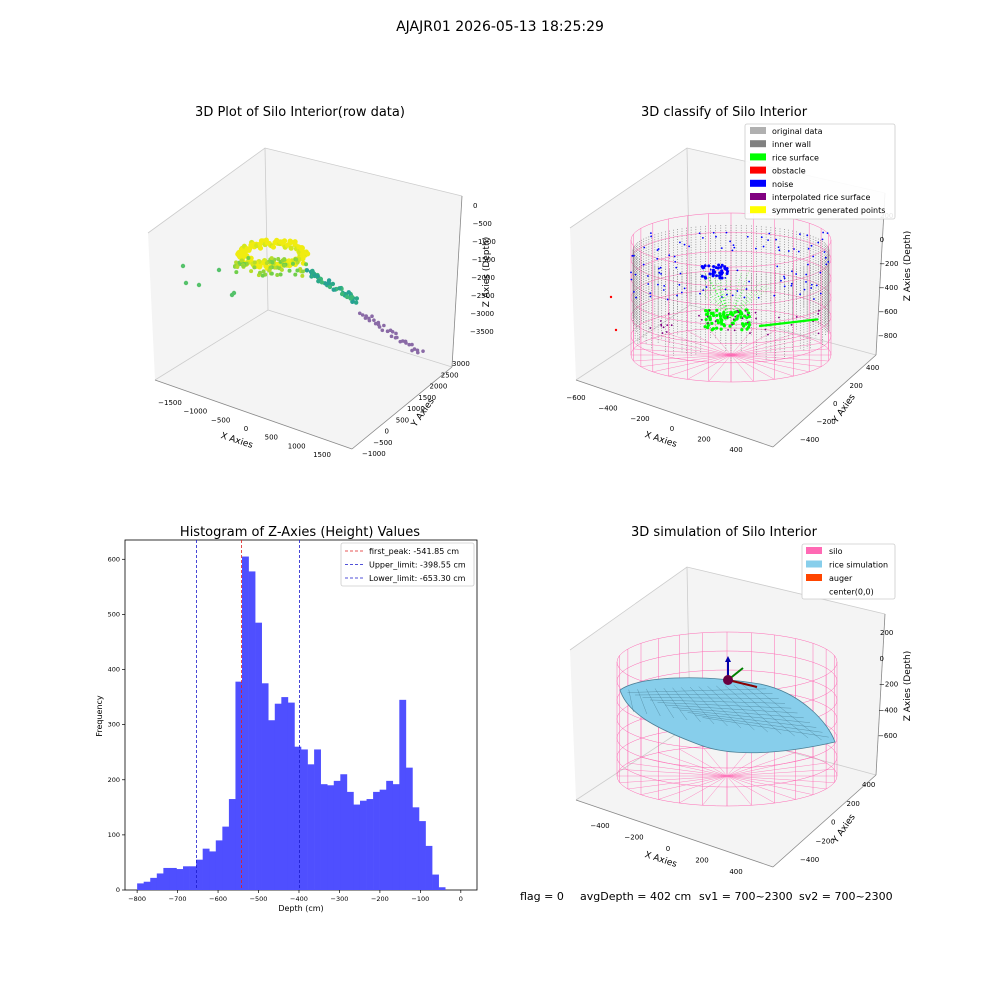 The width and height of the screenshot is (1000, 1000). What do you see at coordinates (844, 408) in the screenshot?
I see `classify-y-axis-label: Y Axies` at bounding box center [844, 408].